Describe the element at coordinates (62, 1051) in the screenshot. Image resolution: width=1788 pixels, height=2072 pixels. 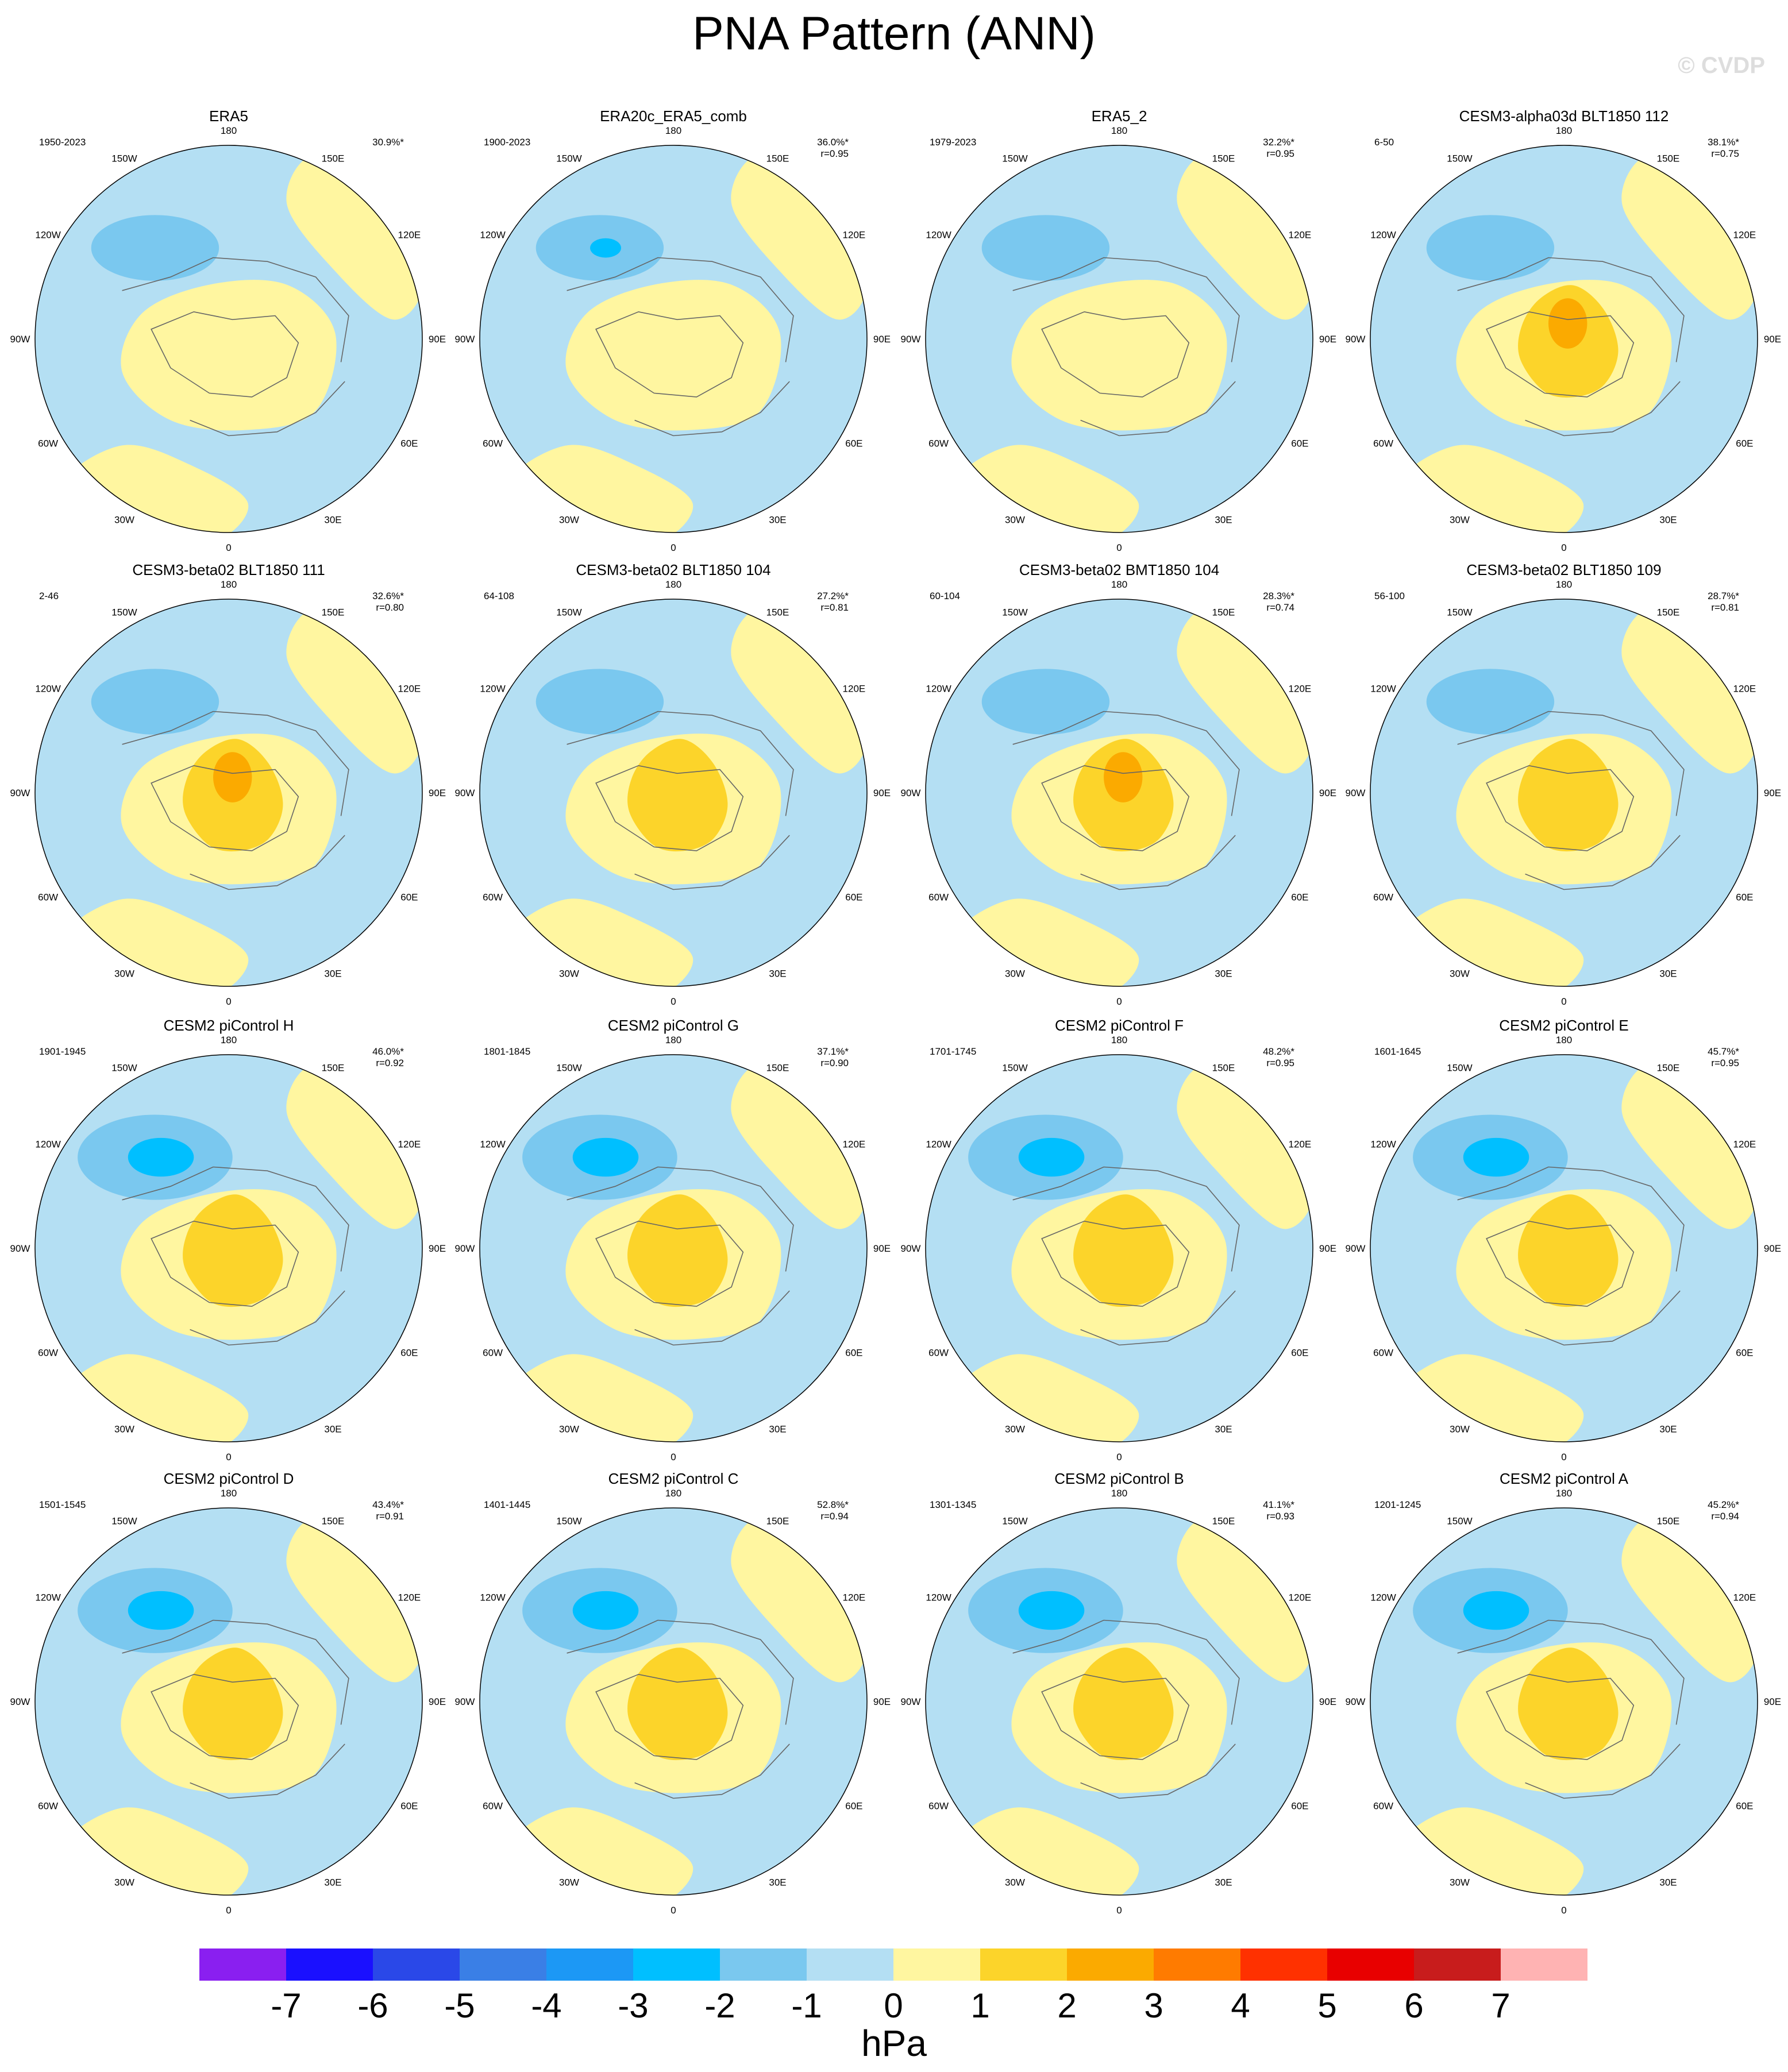
I see `panel-period: 1901-1945` at that location.